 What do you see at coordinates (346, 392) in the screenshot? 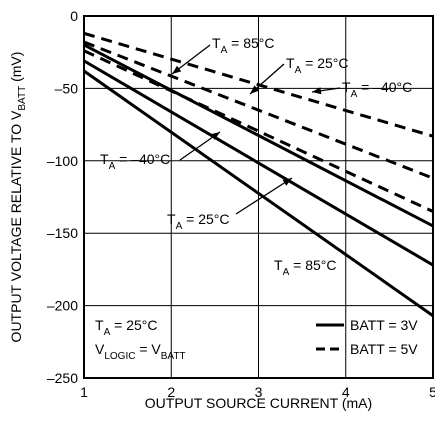
I see `x-tick-label-3: 4` at bounding box center [346, 392].